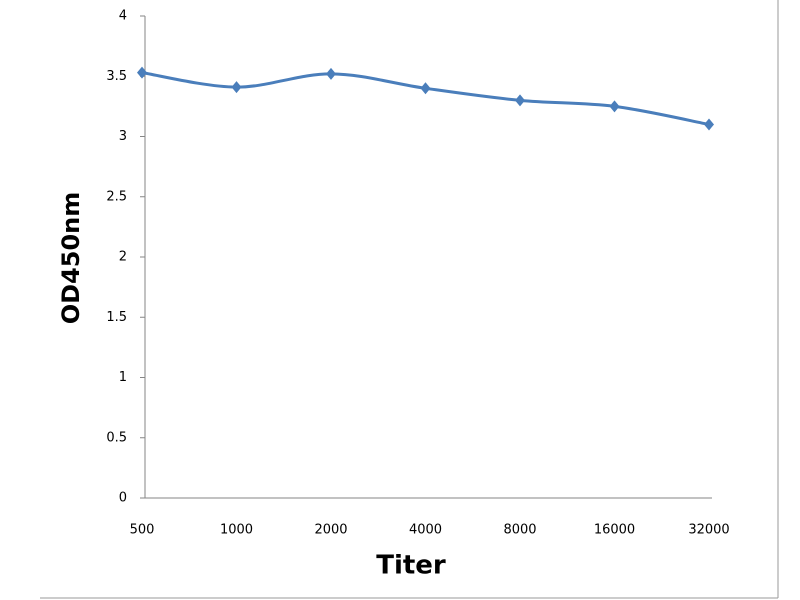 This screenshot has height=600, width=800. What do you see at coordinates (425, 98) in the screenshot?
I see `data-line` at bounding box center [425, 98].